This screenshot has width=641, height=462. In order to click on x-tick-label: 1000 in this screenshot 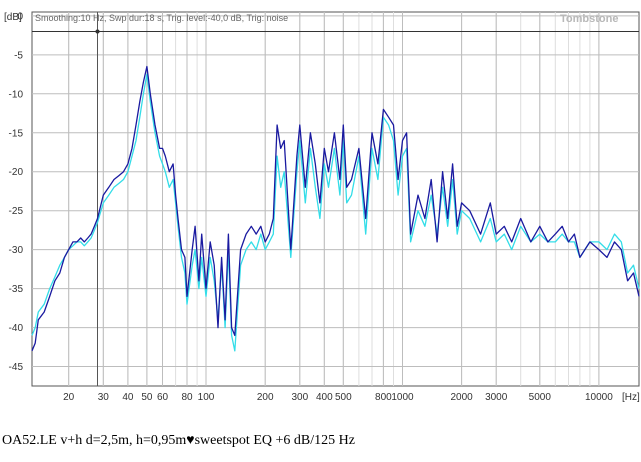, I will do `click(402, 397)`.